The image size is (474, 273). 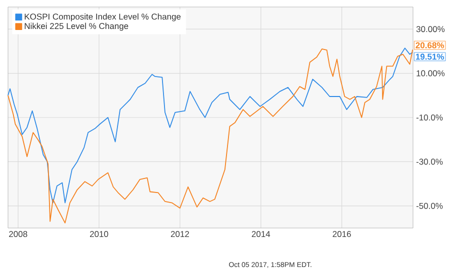 What do you see at coordinates (429, 205) in the screenshot?
I see `y-tick-label: -50.0%` at bounding box center [429, 205].